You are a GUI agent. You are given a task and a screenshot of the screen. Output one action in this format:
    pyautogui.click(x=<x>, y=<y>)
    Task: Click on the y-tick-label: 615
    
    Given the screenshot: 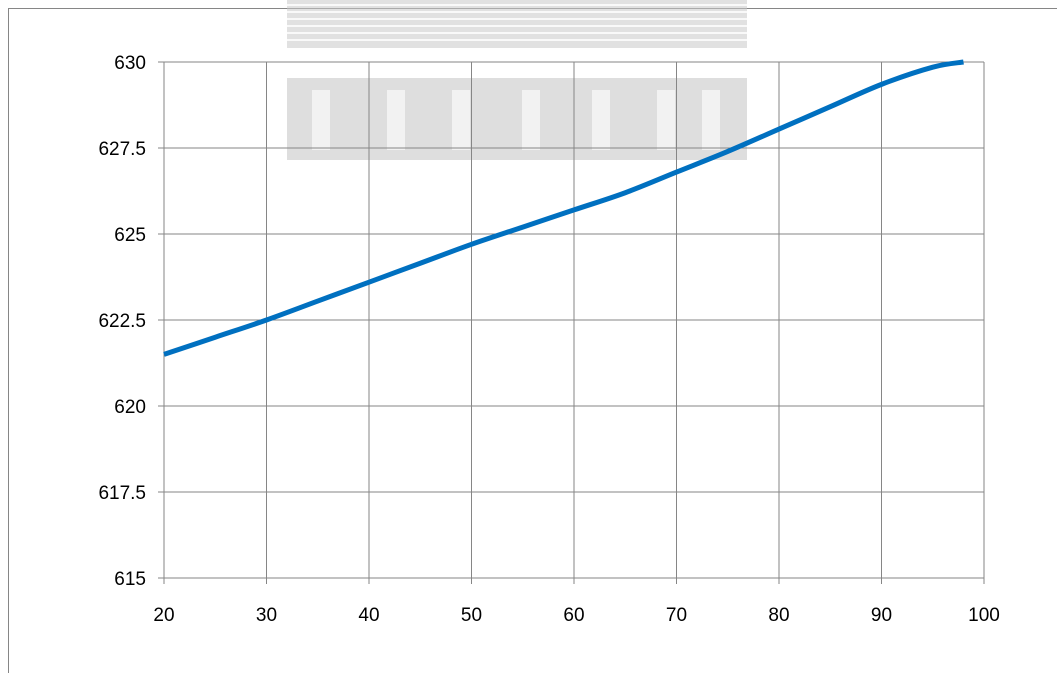 What is the action you would take?
    pyautogui.click(x=130, y=579)
    